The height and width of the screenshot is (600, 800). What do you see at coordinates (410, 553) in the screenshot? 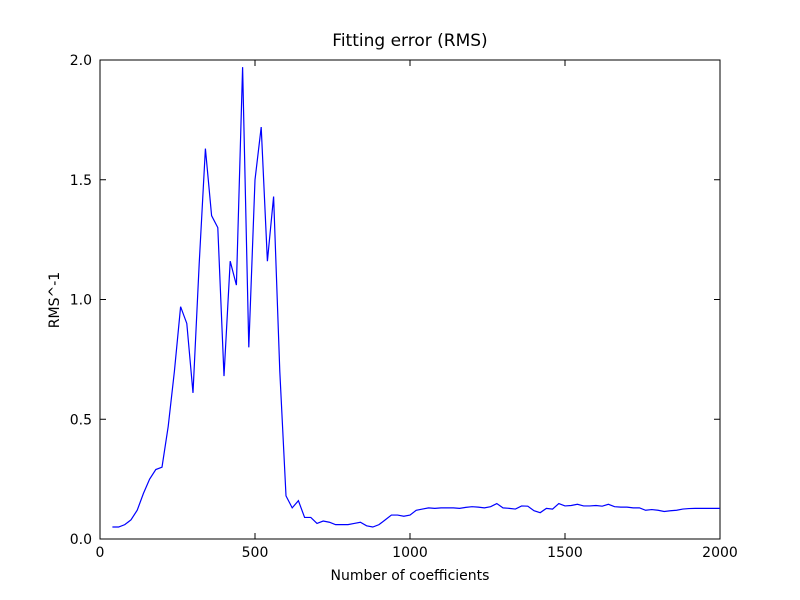
I see `x-tick-label: 1000` at bounding box center [410, 553].